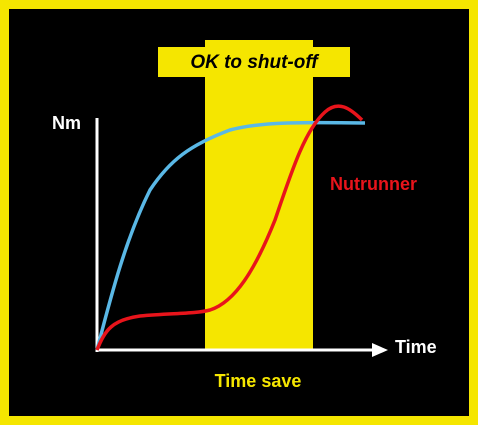 The width and height of the screenshot is (478, 425). I want to click on band-label: Time save, so click(258, 381).